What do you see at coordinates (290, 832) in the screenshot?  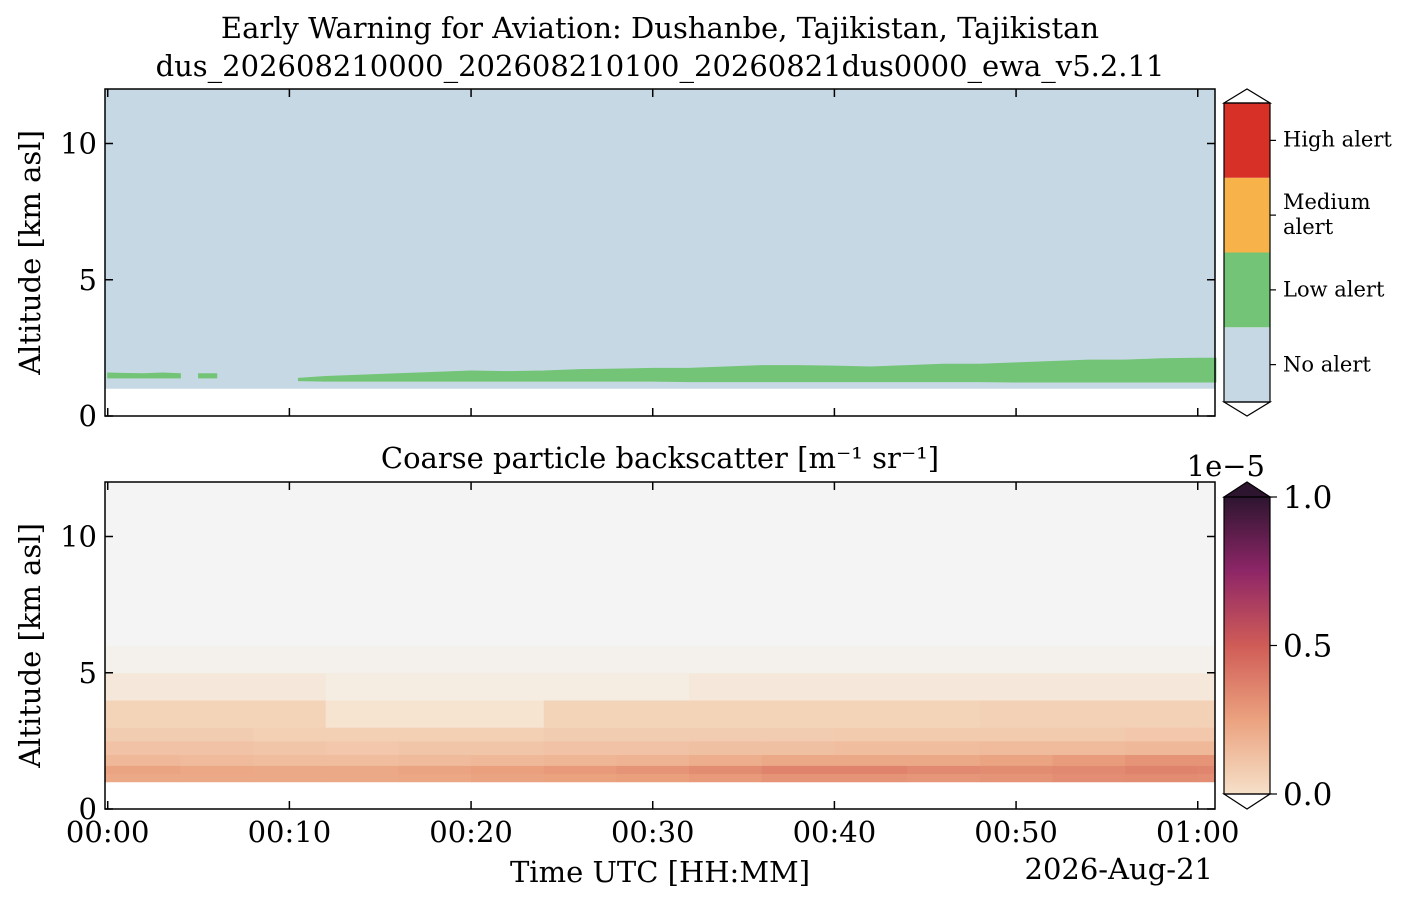 I see `x-tick-label: 00:10` at bounding box center [290, 832].